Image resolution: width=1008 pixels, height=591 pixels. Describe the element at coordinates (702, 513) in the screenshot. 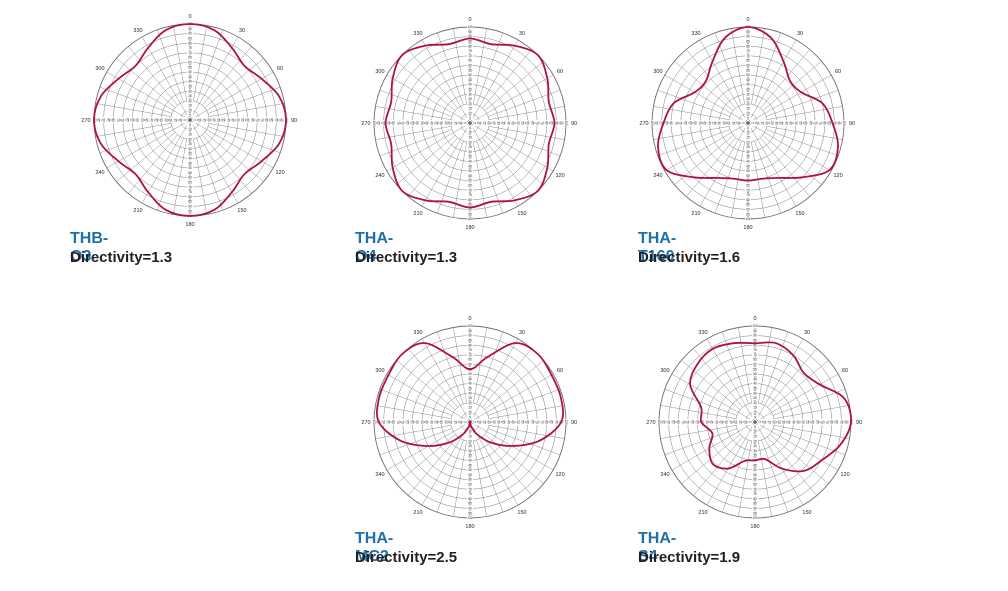

I see `angle-label: 210` at that location.